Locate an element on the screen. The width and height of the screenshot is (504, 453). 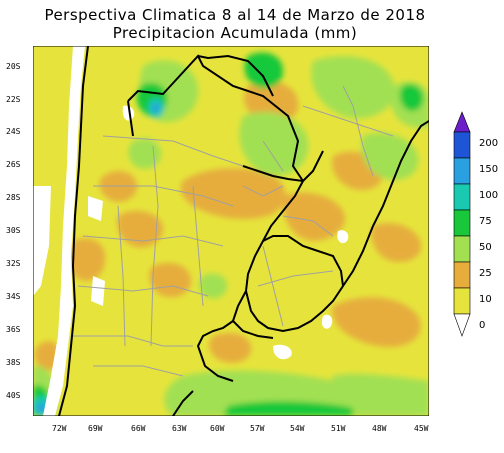
legend-0-10-swatch is located at coordinates (462, 301).